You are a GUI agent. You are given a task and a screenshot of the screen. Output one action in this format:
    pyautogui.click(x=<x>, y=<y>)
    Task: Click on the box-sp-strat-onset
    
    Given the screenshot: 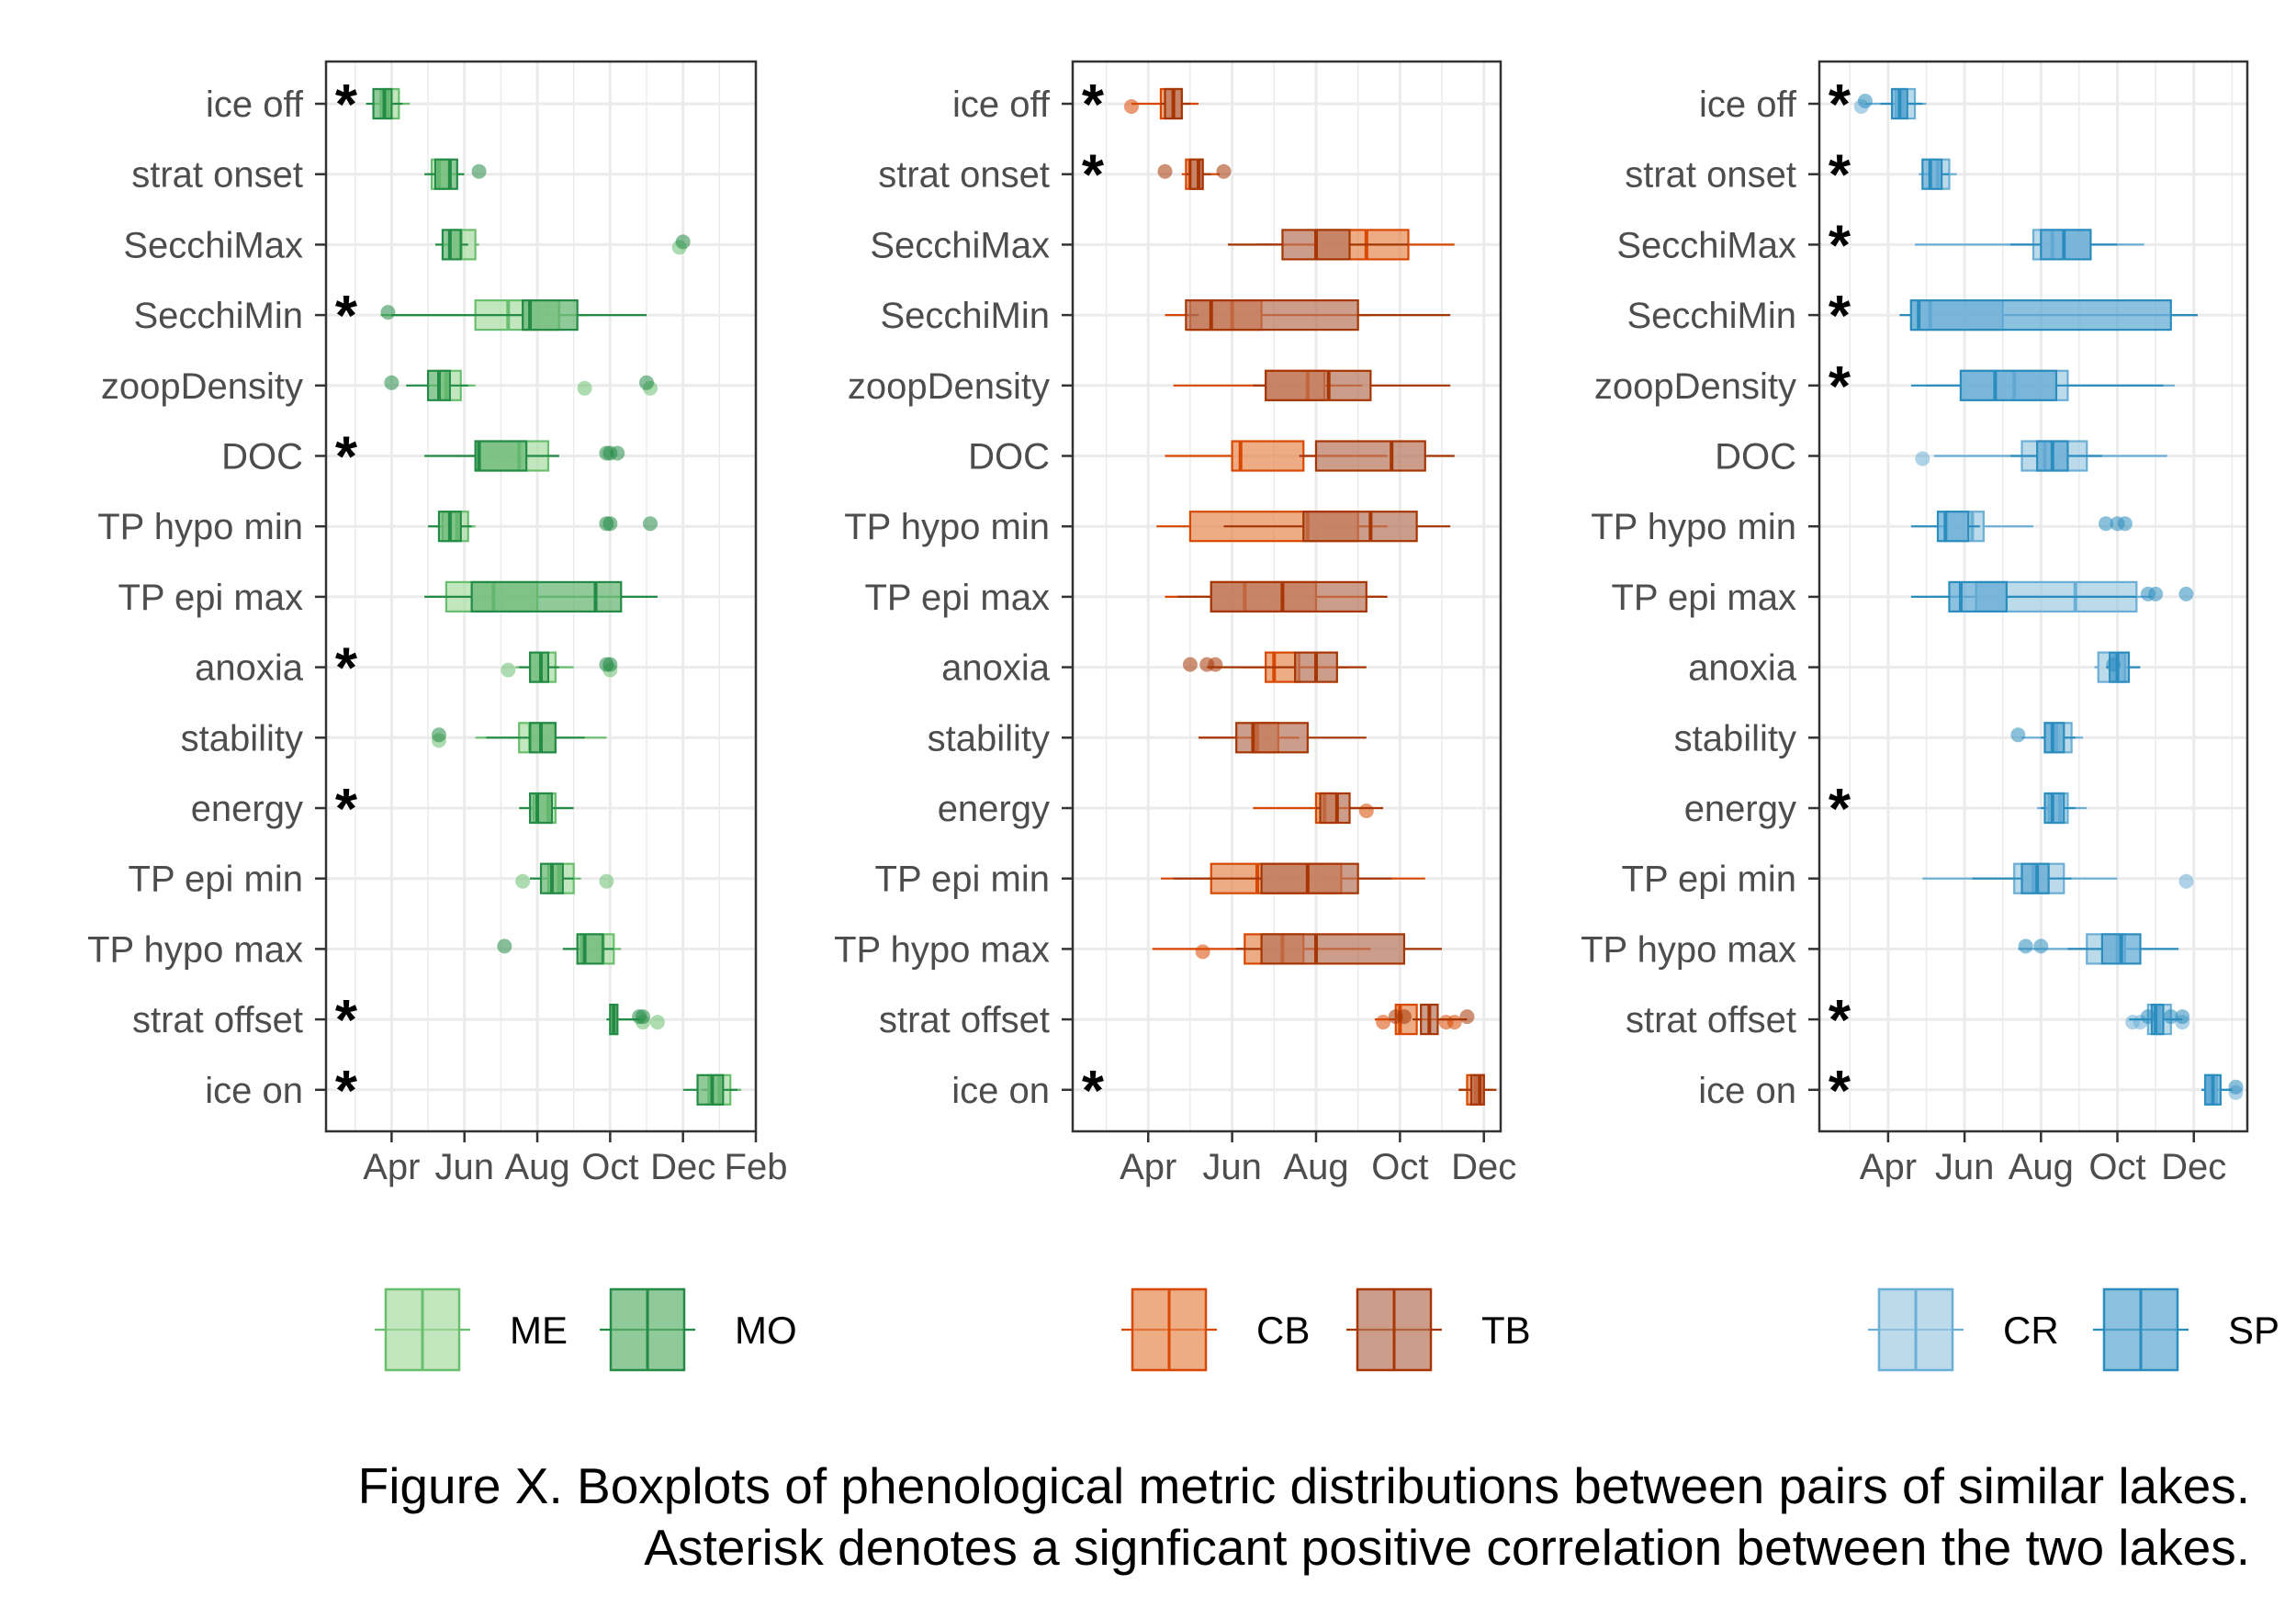 What is the action you would take?
    pyautogui.click(x=1936, y=174)
    